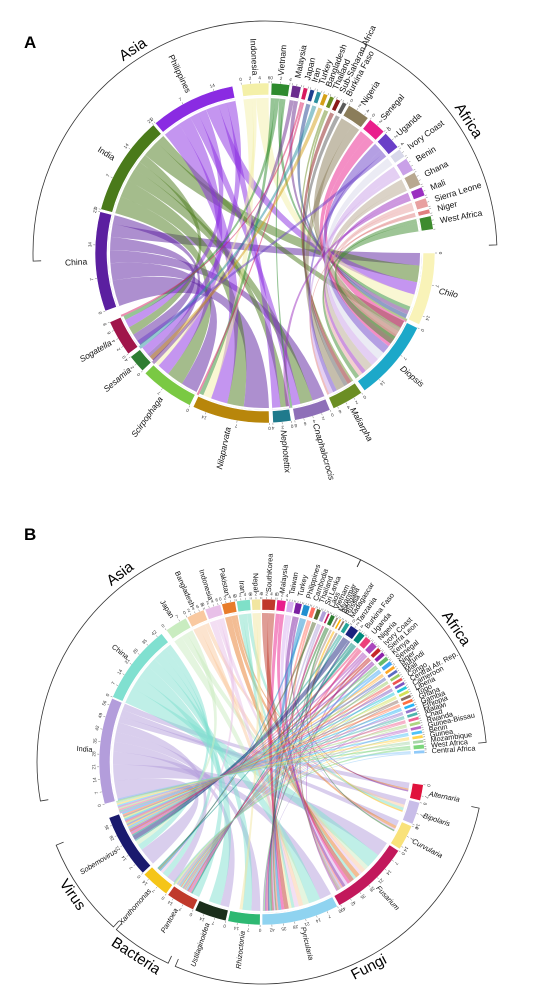  Describe the element at coordinates (134, 906) in the screenshot. I see `label-xanthomonas: Xanthomonas` at that location.